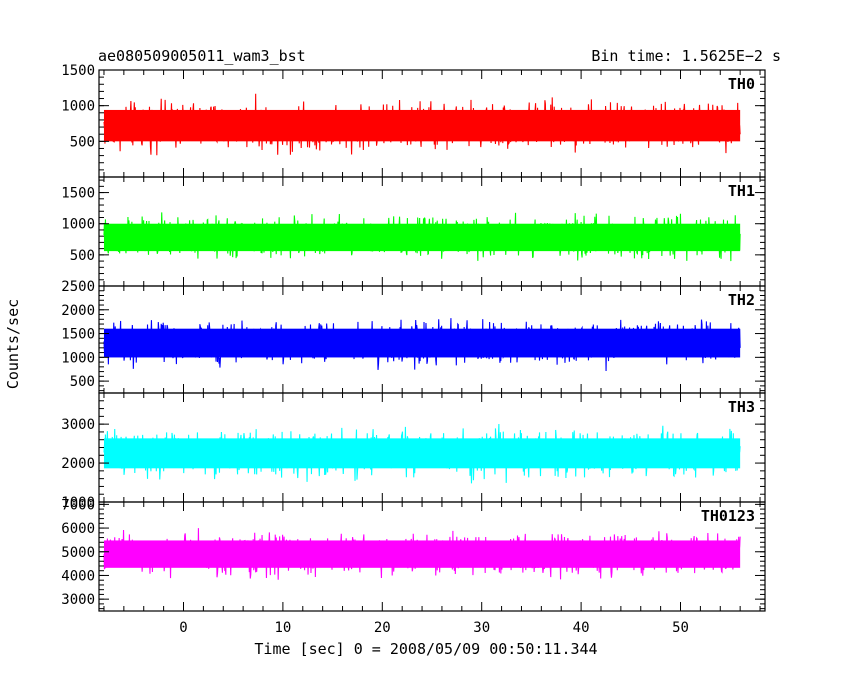 This screenshot has height=684, width=850. Describe the element at coordinates (422, 125) in the screenshot. I see `series-core-band-th0` at that location.